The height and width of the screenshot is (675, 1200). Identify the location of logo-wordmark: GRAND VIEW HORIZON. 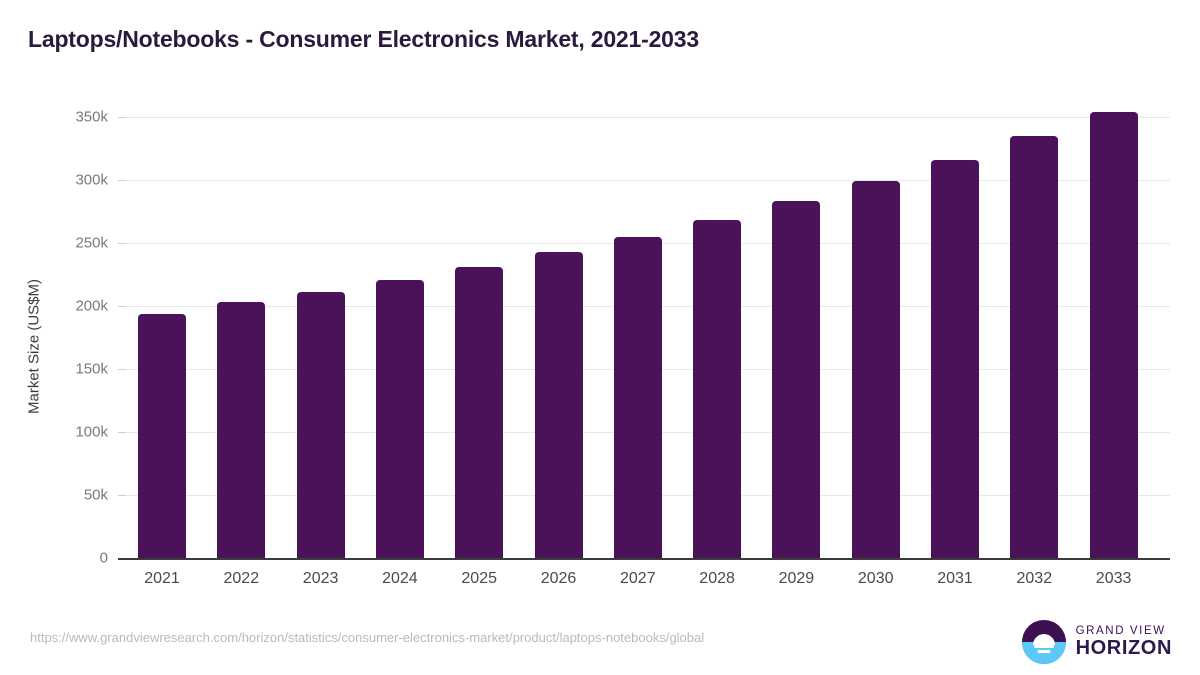
(1124, 641).